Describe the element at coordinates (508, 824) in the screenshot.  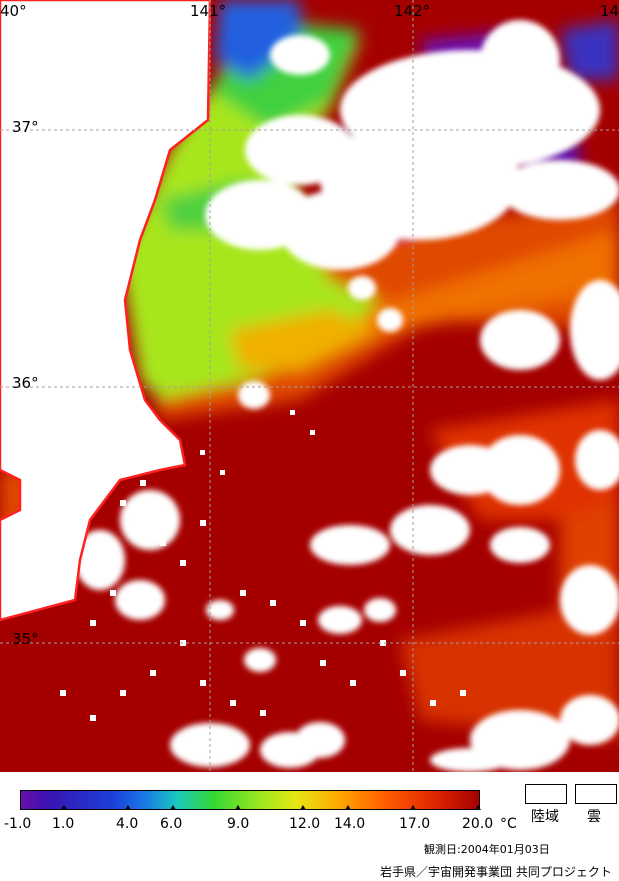
I see `colorbar-unit: °C` at that location.